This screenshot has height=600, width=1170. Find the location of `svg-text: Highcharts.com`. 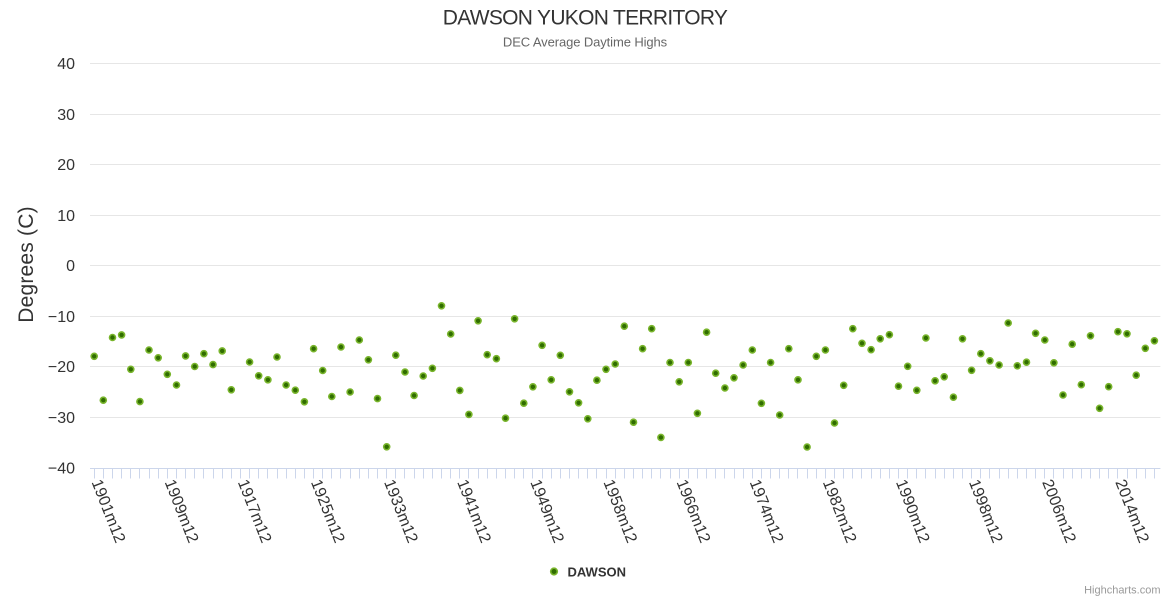

svg-text: Highcharts.com is located at coordinates (1122, 591).